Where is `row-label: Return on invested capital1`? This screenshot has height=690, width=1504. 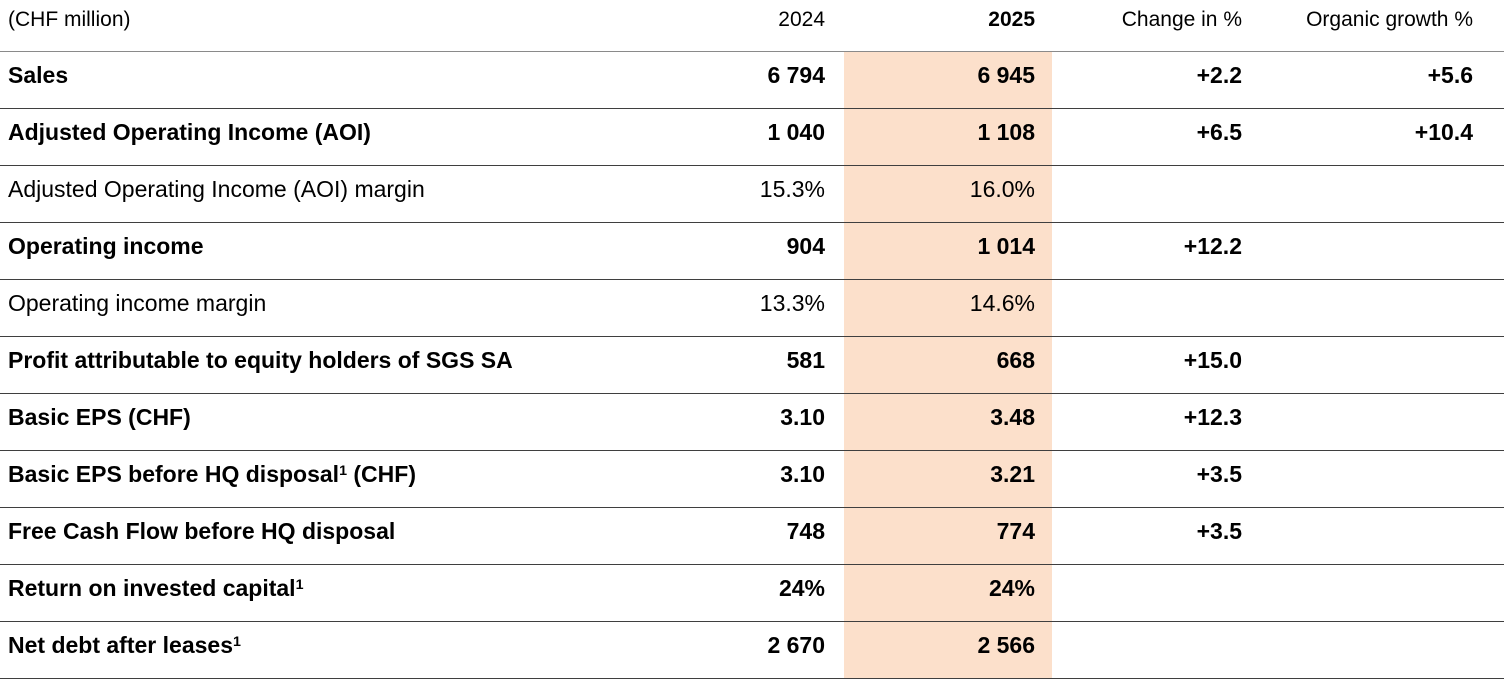
row-label: Return on invested capital1 is located at coordinates (352, 593).